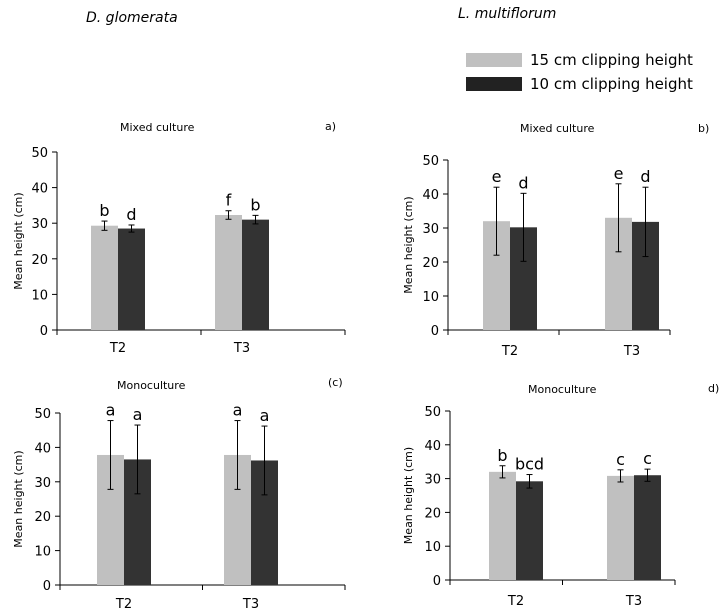  I want to click on species-label-left: D. glomerata, so click(132, 18).